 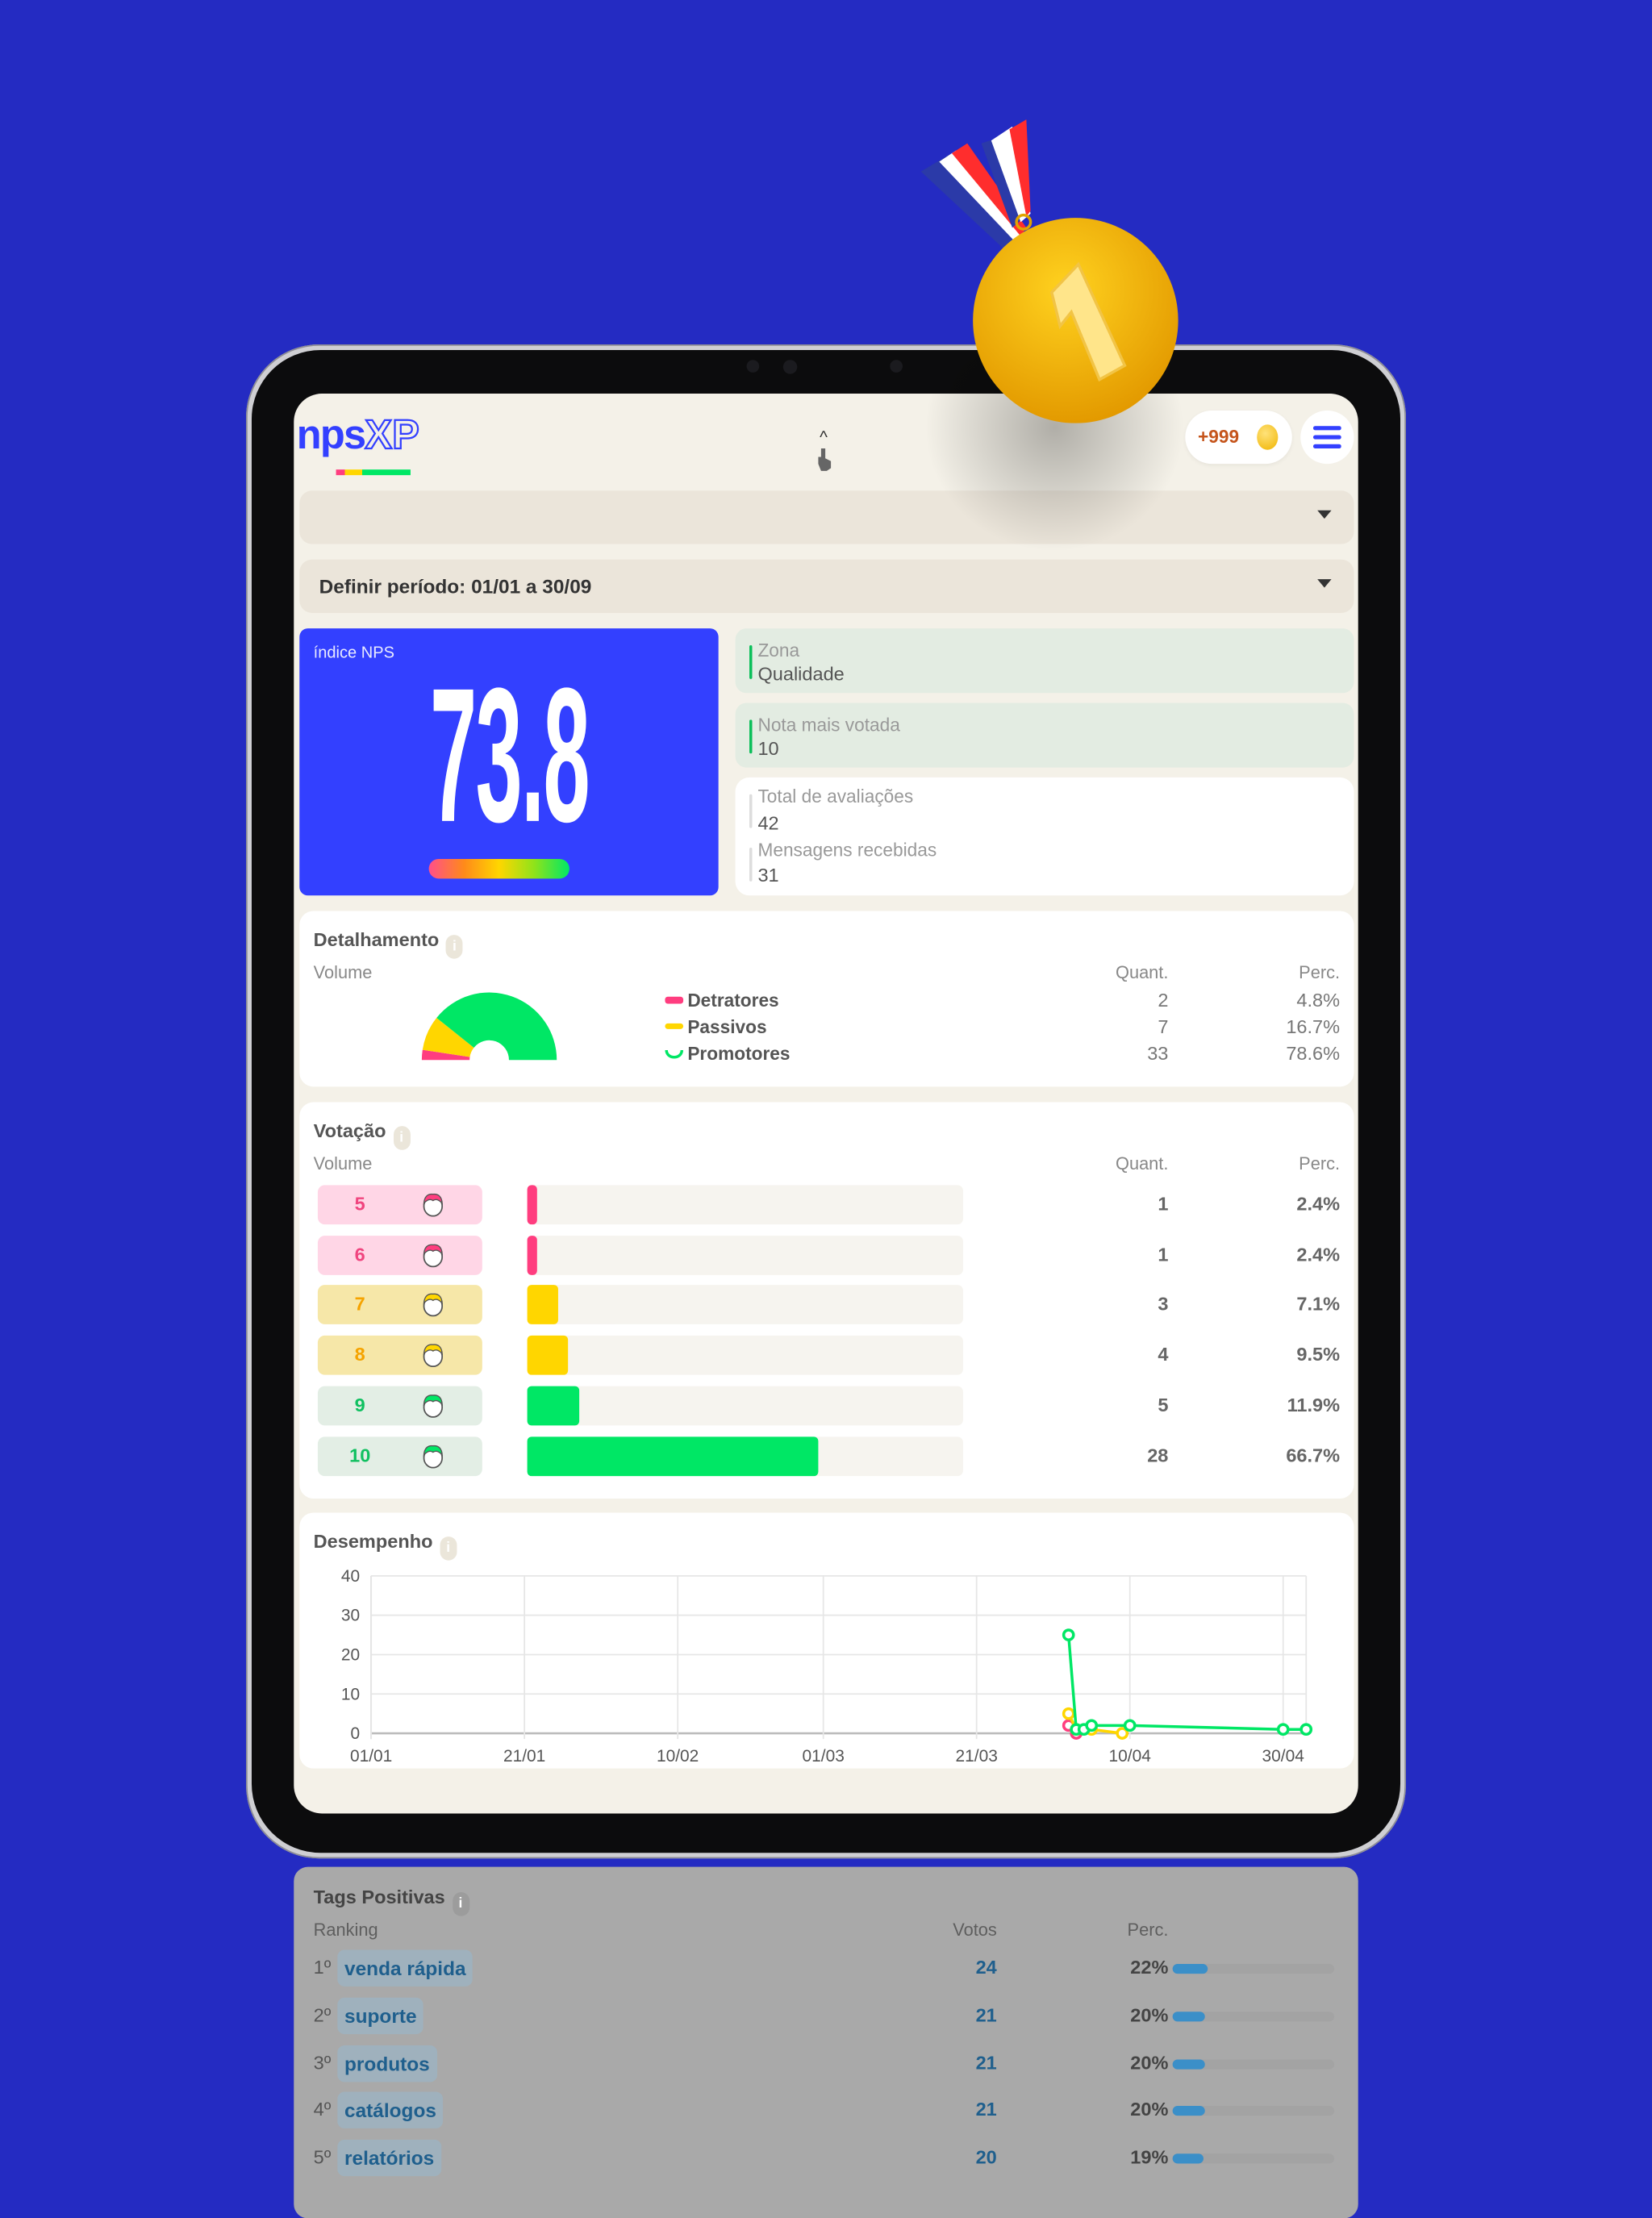 I want to click on period-dropdown: Definir período: 01/01 a 30/09, so click(x=826, y=586).